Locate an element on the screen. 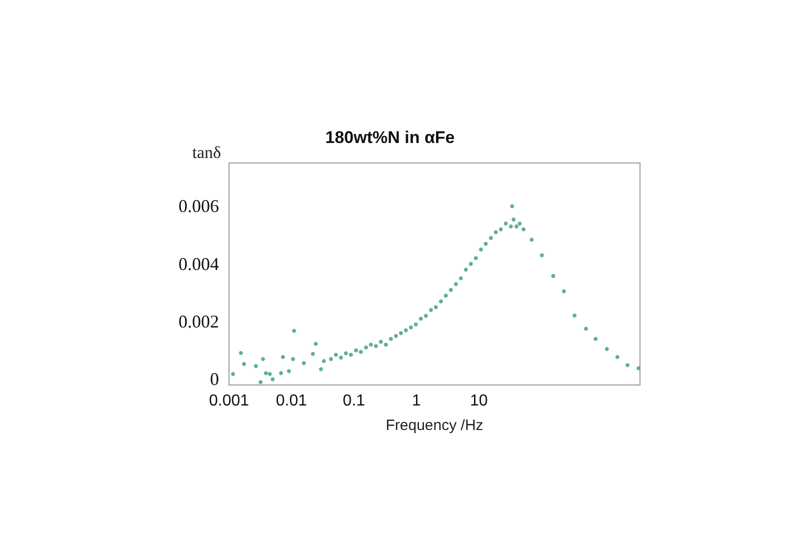 The height and width of the screenshot is (534, 800). x-tick-label: 1 is located at coordinates (416, 401).